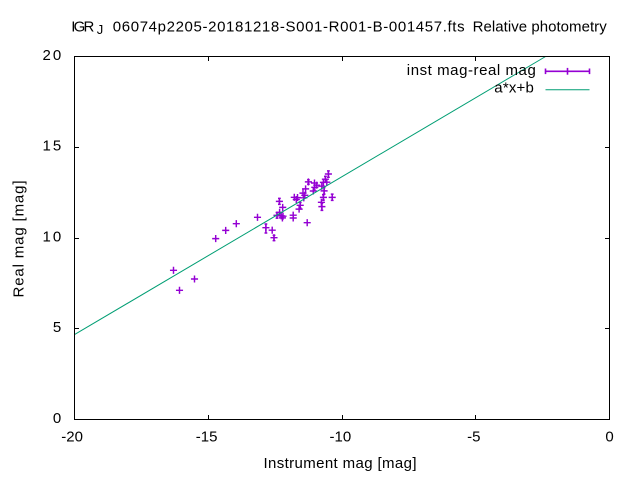  I want to click on svg-text: -20, so click(72, 437).